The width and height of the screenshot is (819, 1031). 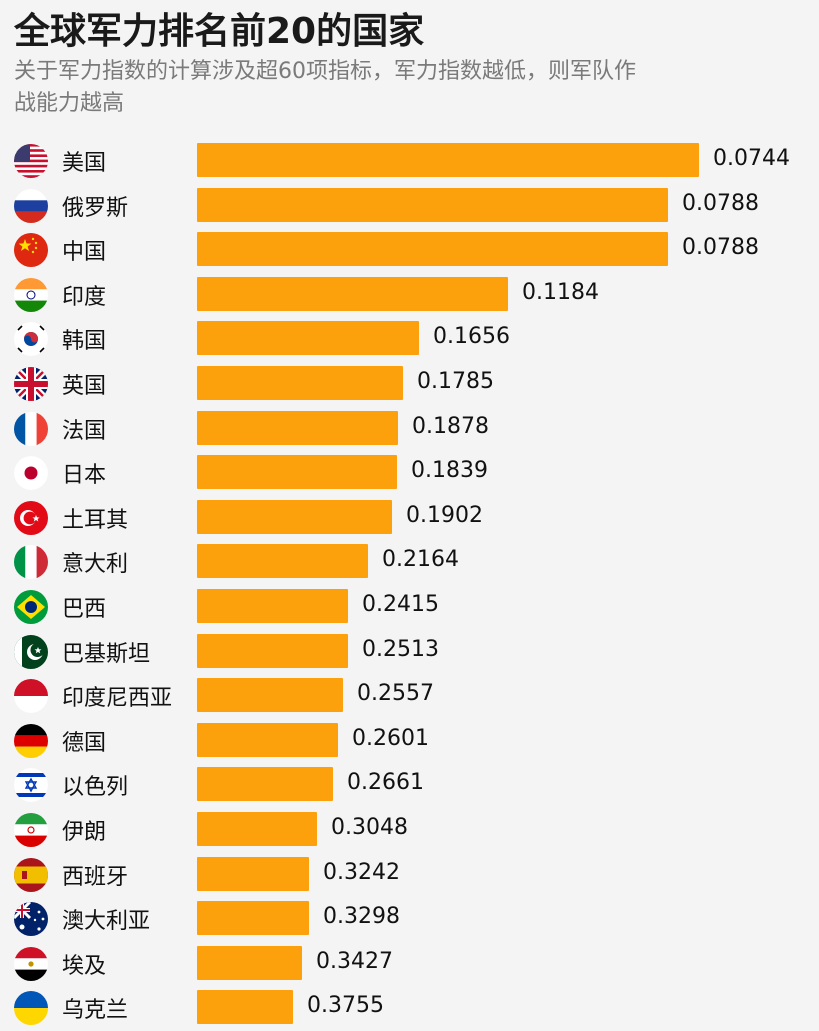 I want to click on chart-row: 伊朗 0.3048, so click(x=409, y=831).